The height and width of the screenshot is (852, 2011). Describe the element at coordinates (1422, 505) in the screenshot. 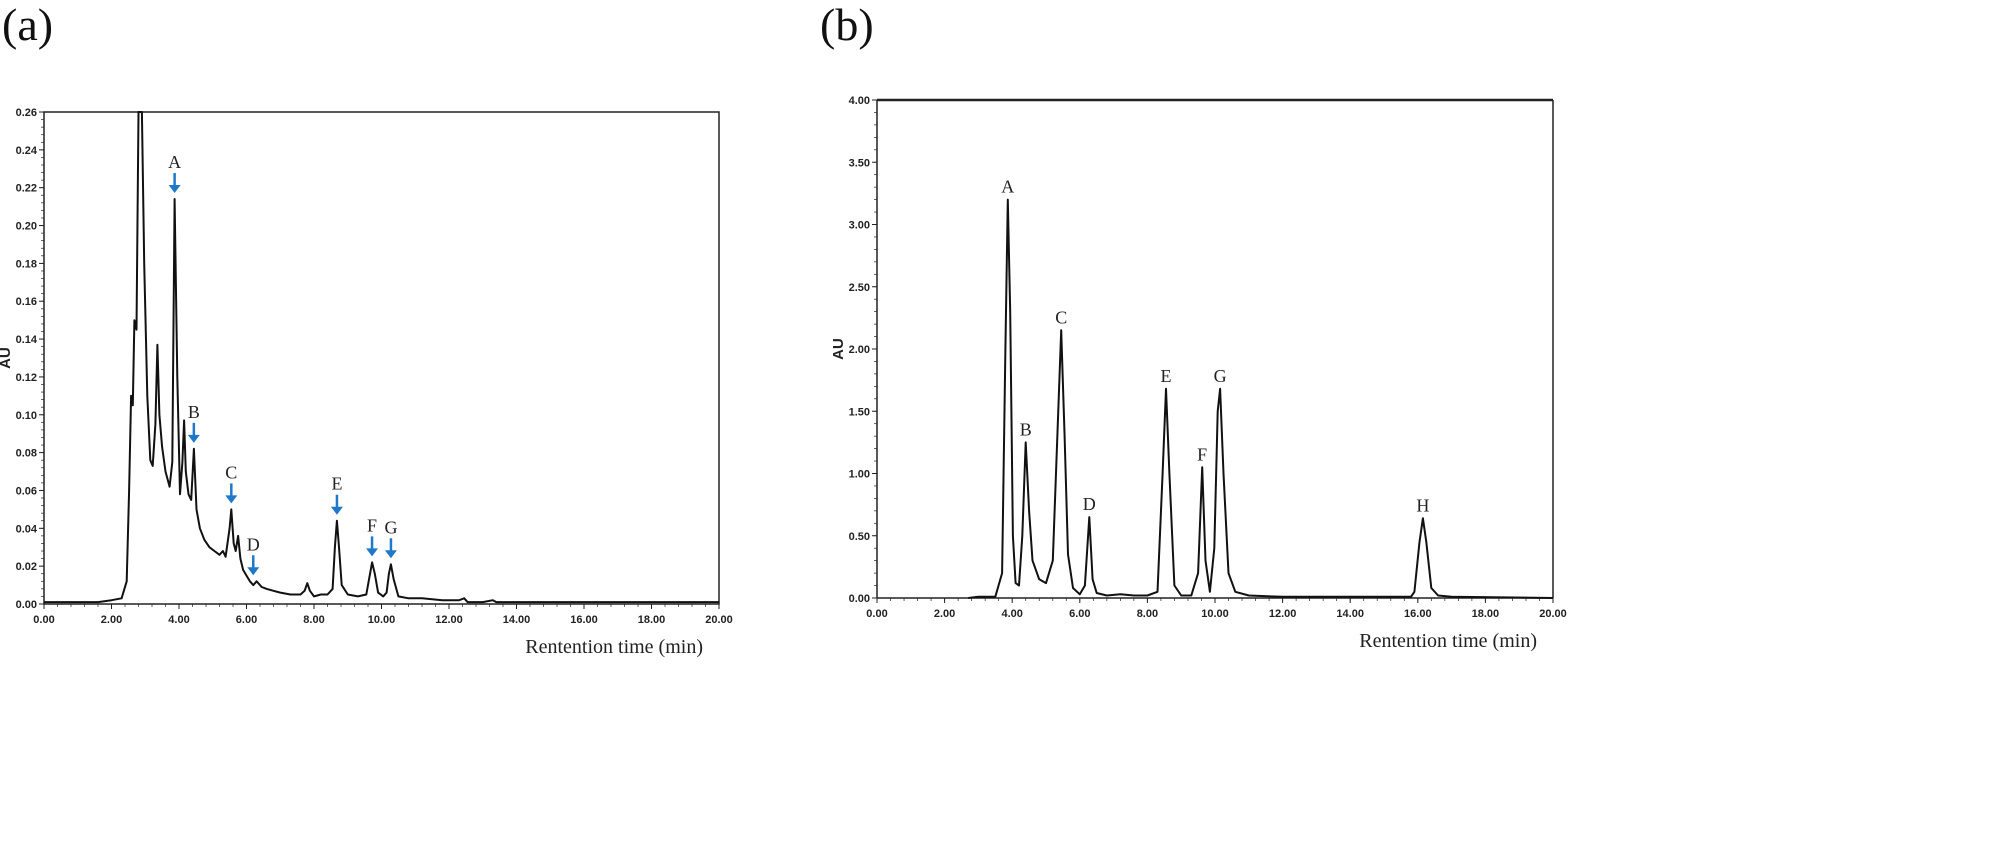

I see `peak-label-H: H` at that location.